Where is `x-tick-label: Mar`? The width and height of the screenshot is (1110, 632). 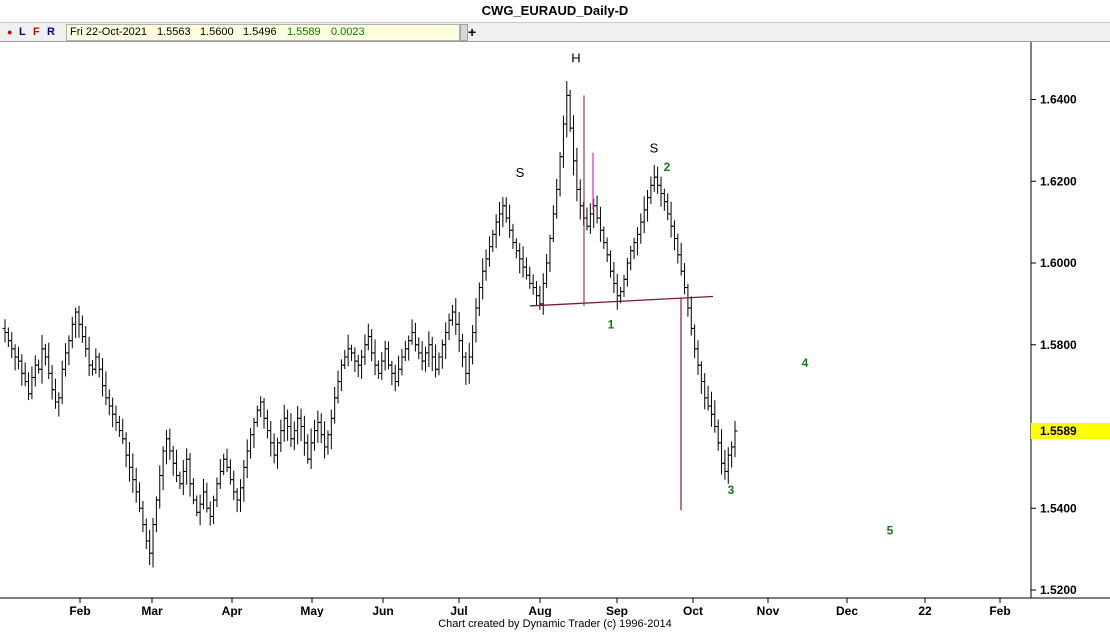
x-tick-label: Mar is located at coordinates (152, 610).